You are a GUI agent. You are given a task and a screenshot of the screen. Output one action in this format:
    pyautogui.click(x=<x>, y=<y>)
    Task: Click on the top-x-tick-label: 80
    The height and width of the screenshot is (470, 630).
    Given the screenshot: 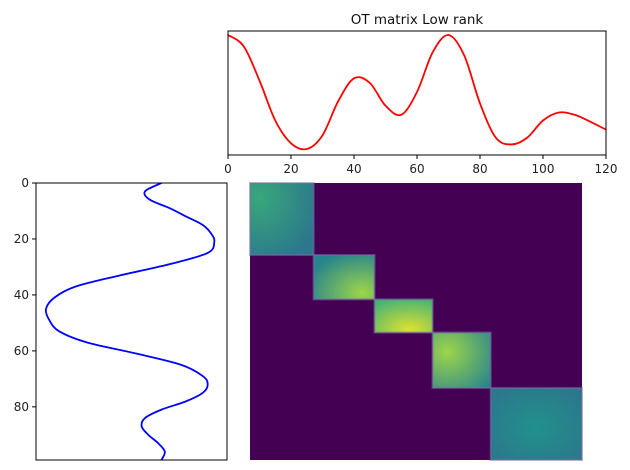 What is the action you would take?
    pyautogui.click(x=479, y=169)
    